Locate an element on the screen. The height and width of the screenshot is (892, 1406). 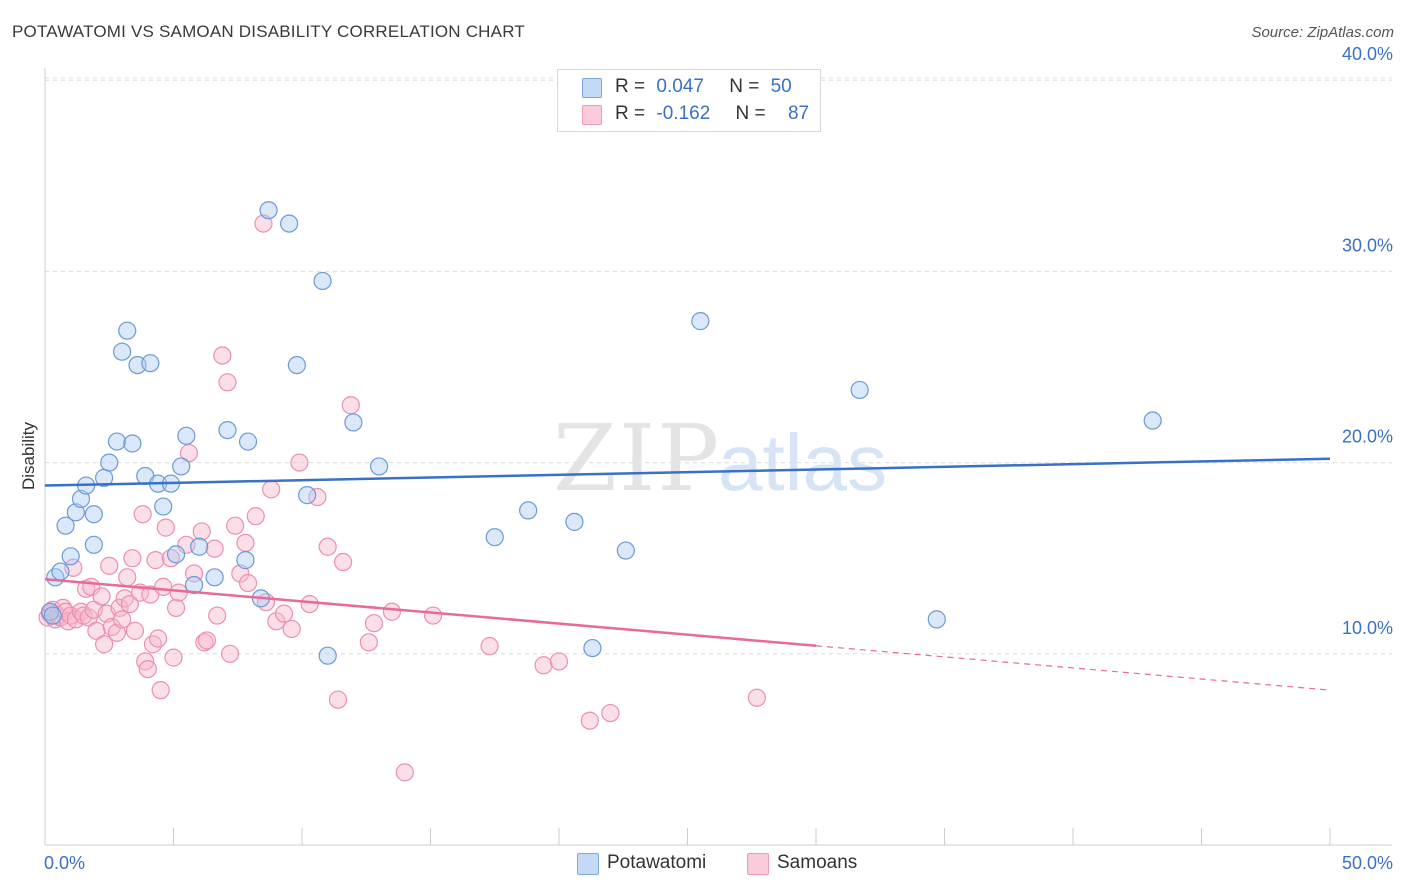
legend-r-value: 0.047 is located at coordinates (680, 86).